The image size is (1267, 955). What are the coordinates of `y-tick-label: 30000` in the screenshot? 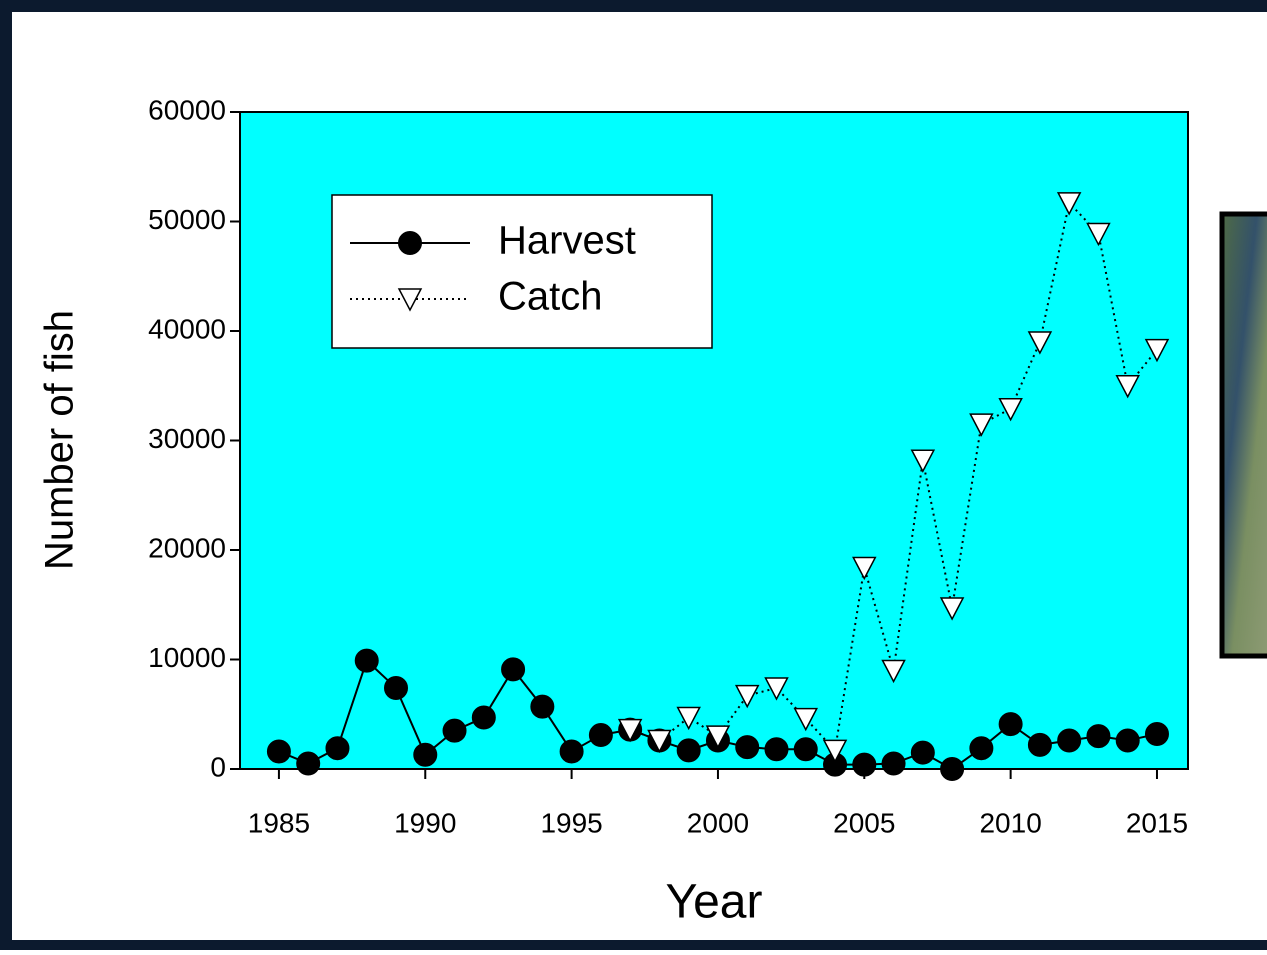 It's located at (187, 438).